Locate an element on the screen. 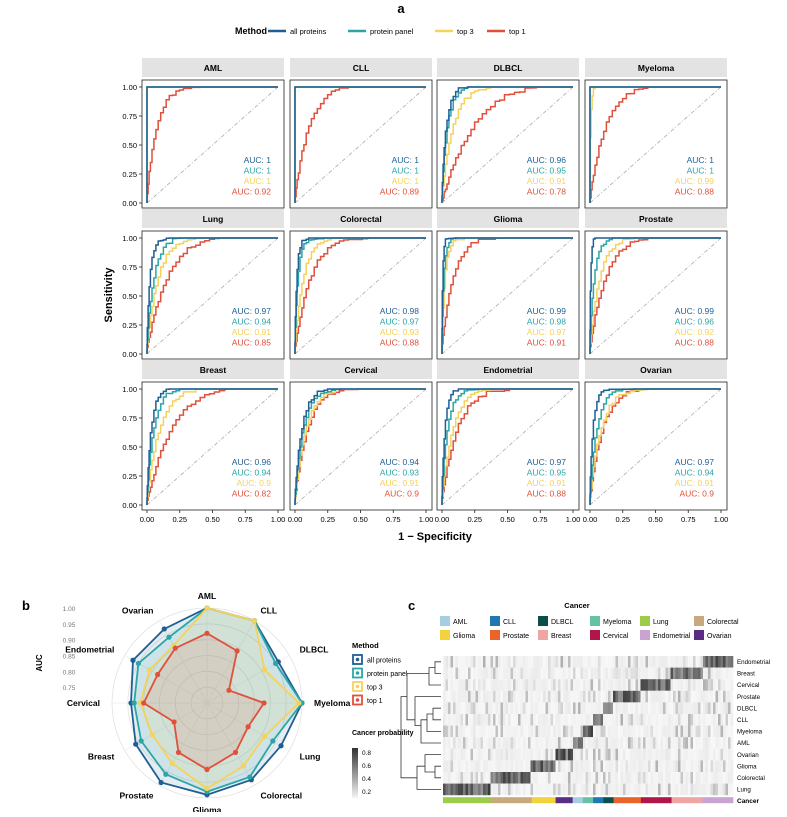  annotation-block-cll is located at coordinates (598, 800).